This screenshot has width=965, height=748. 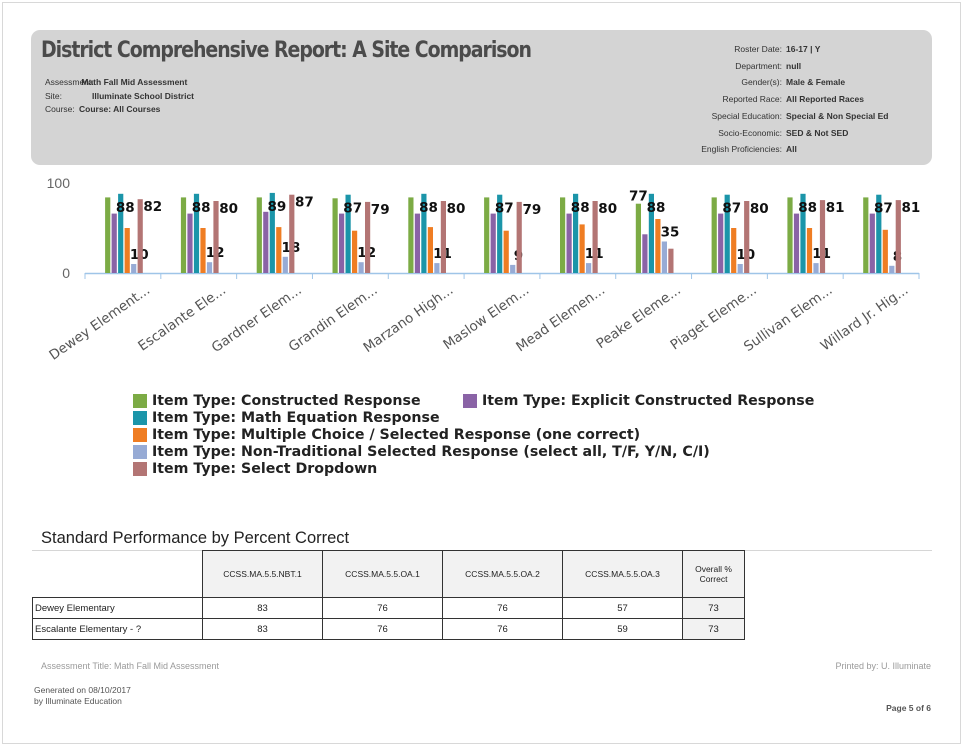 I want to click on legend-item-constructed: Item Type: Constructed Response, so click(x=277, y=401).